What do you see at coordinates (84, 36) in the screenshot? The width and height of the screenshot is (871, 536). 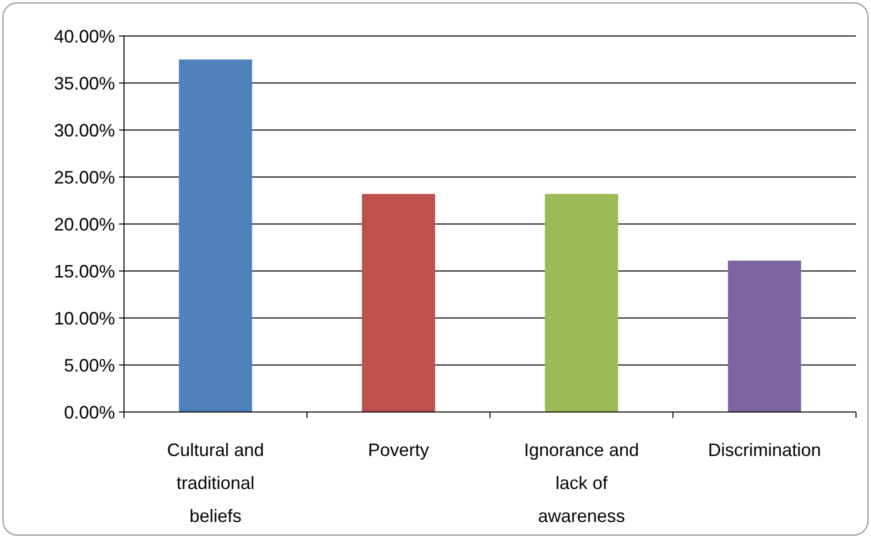 I see `y-tick-label: 40.00%` at bounding box center [84, 36].